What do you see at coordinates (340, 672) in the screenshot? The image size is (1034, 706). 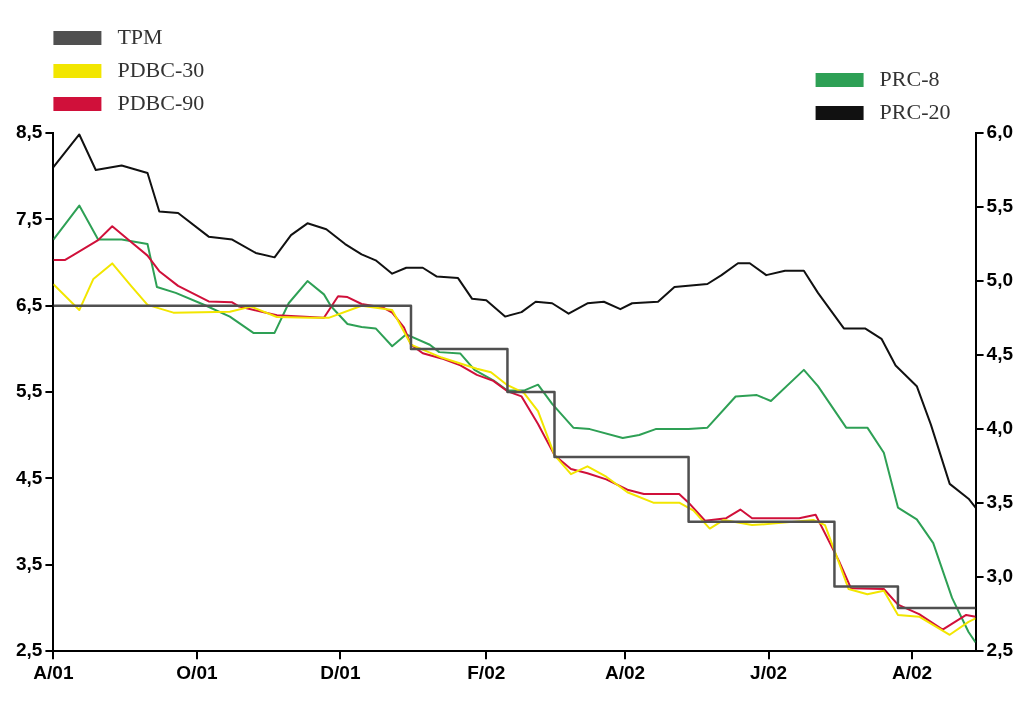 I see `x-tick-label: D/01` at bounding box center [340, 672].